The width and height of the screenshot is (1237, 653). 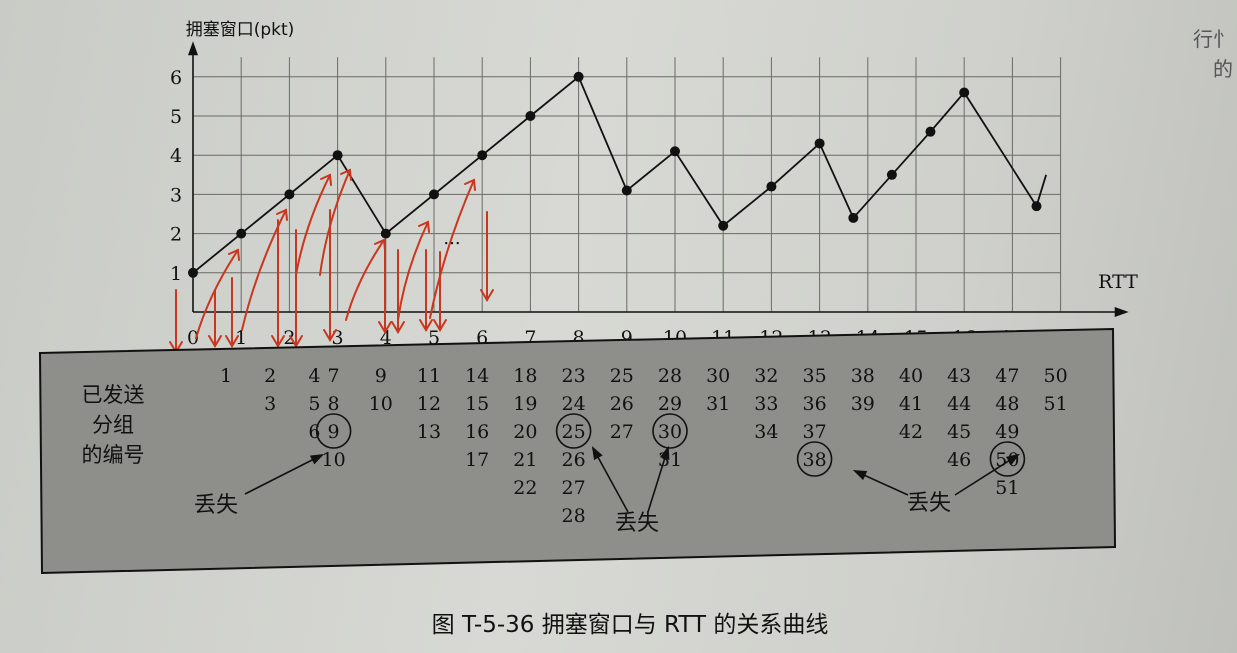 What do you see at coordinates (241, 338) in the screenshot?
I see `x-tick-label: 1` at bounding box center [241, 338].